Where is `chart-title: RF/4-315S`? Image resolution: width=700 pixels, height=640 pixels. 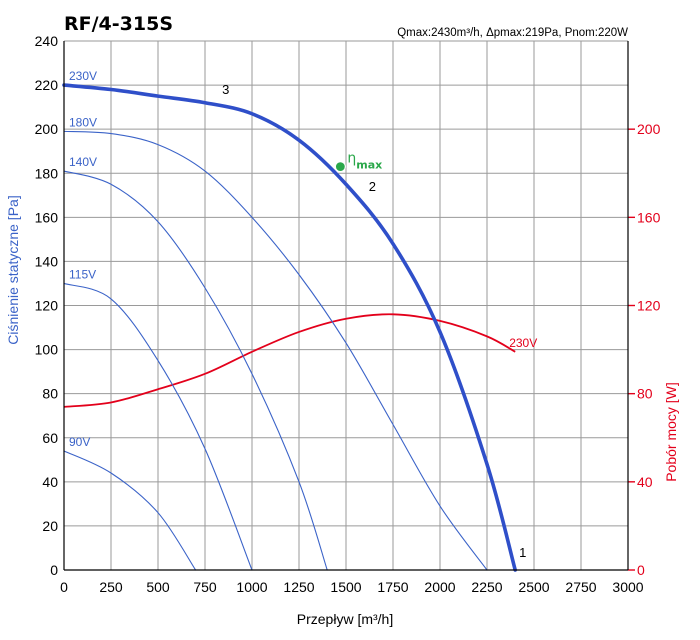
chart-title: RF/4-315S is located at coordinates (118, 24).